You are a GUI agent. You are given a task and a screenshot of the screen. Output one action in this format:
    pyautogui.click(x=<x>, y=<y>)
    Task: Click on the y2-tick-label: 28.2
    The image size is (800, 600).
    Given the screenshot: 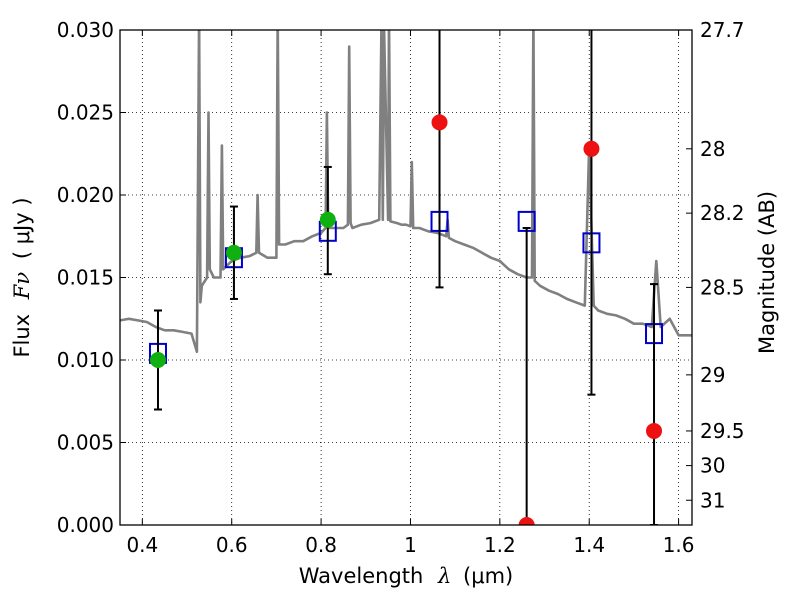 What is the action you would take?
    pyautogui.click(x=722, y=213)
    